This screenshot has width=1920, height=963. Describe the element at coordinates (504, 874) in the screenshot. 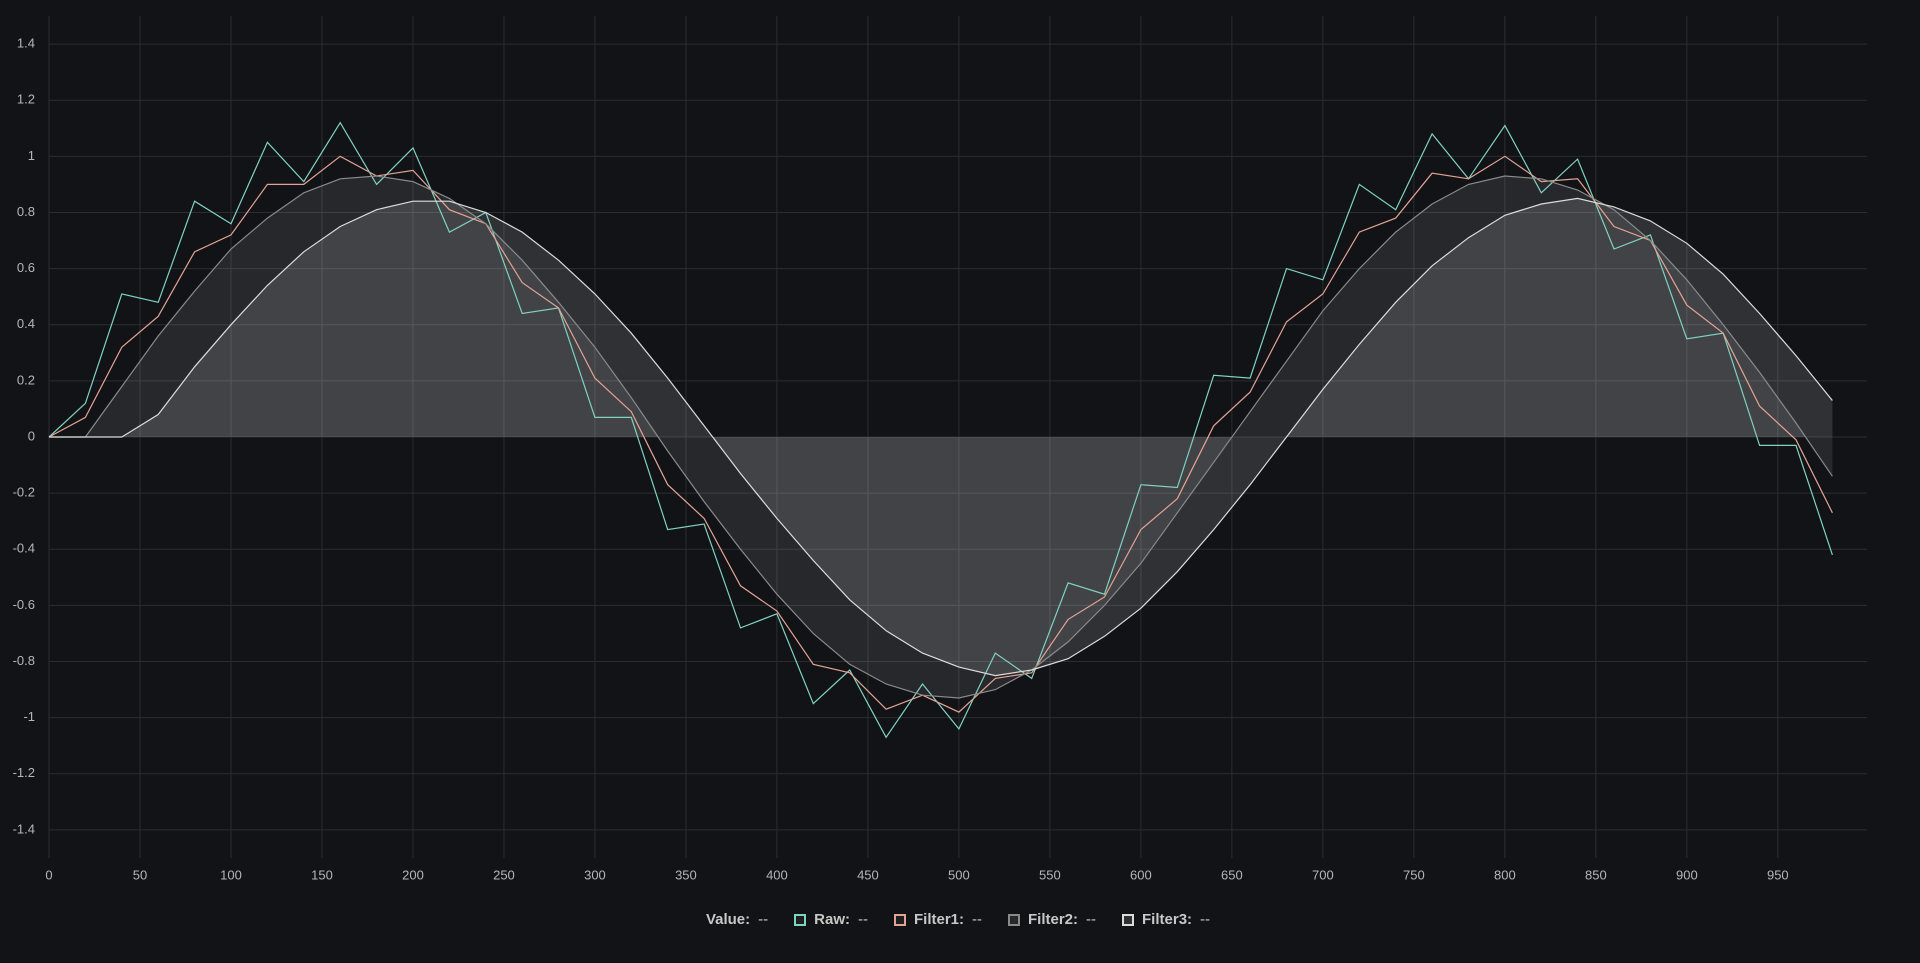

I see `x-tick-label: 250` at that location.